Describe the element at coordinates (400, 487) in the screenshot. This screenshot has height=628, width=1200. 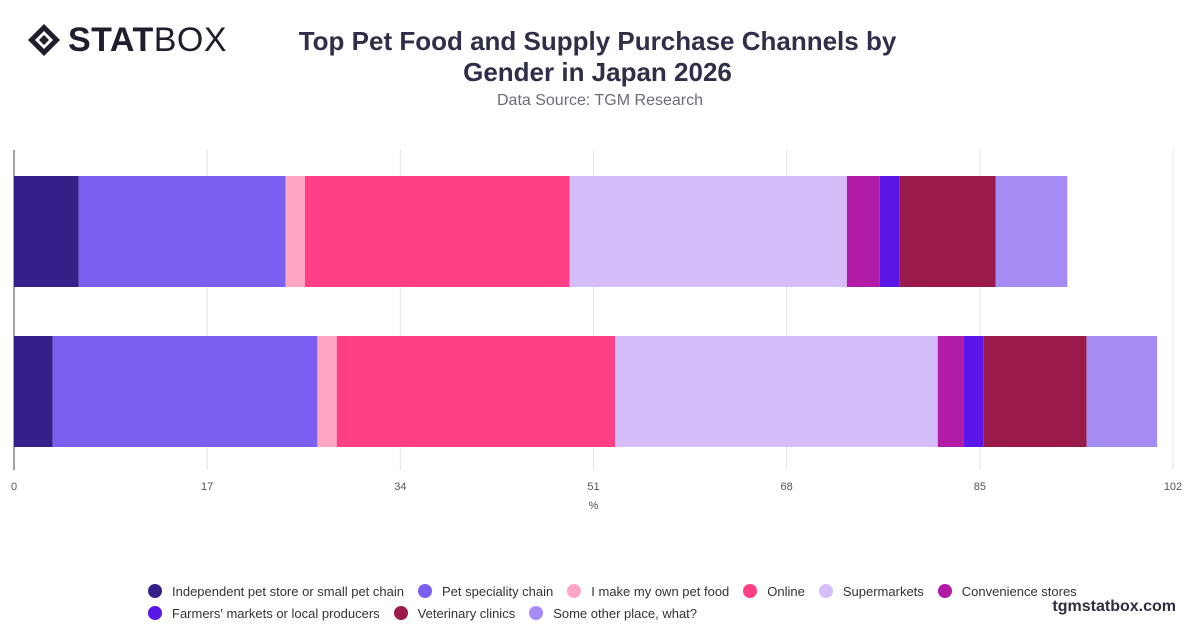
I see `x-tick-label: 34` at that location.